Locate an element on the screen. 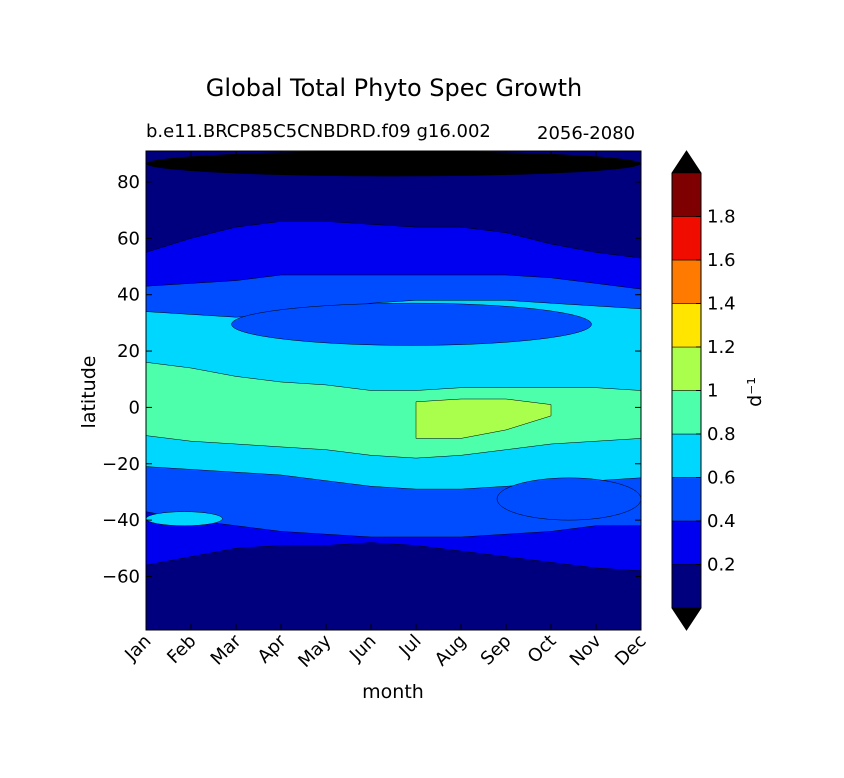 This screenshot has width=844, height=778. y-tick-label: 80 is located at coordinates (128, 182).